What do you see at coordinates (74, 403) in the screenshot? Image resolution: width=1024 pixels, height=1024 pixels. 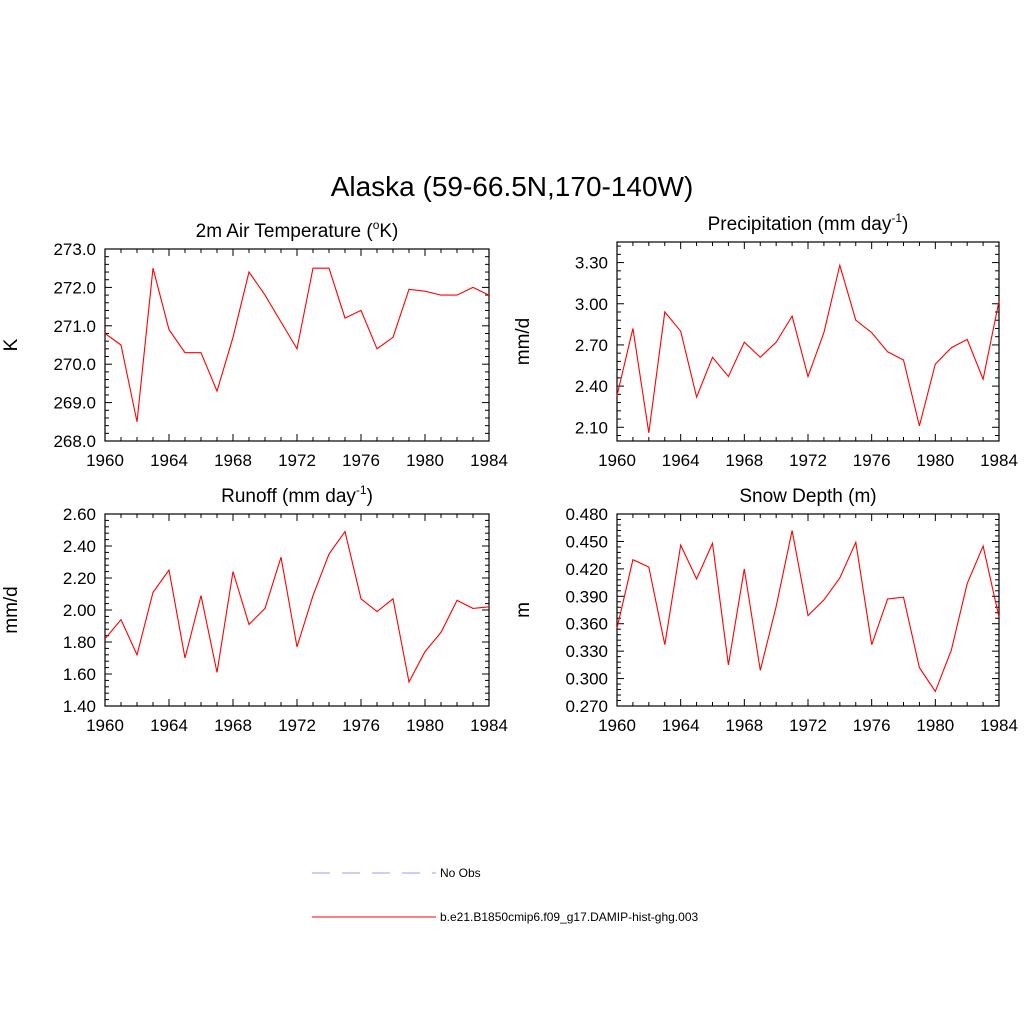 I see `y-tick-label: 269.0` at bounding box center [74, 403].